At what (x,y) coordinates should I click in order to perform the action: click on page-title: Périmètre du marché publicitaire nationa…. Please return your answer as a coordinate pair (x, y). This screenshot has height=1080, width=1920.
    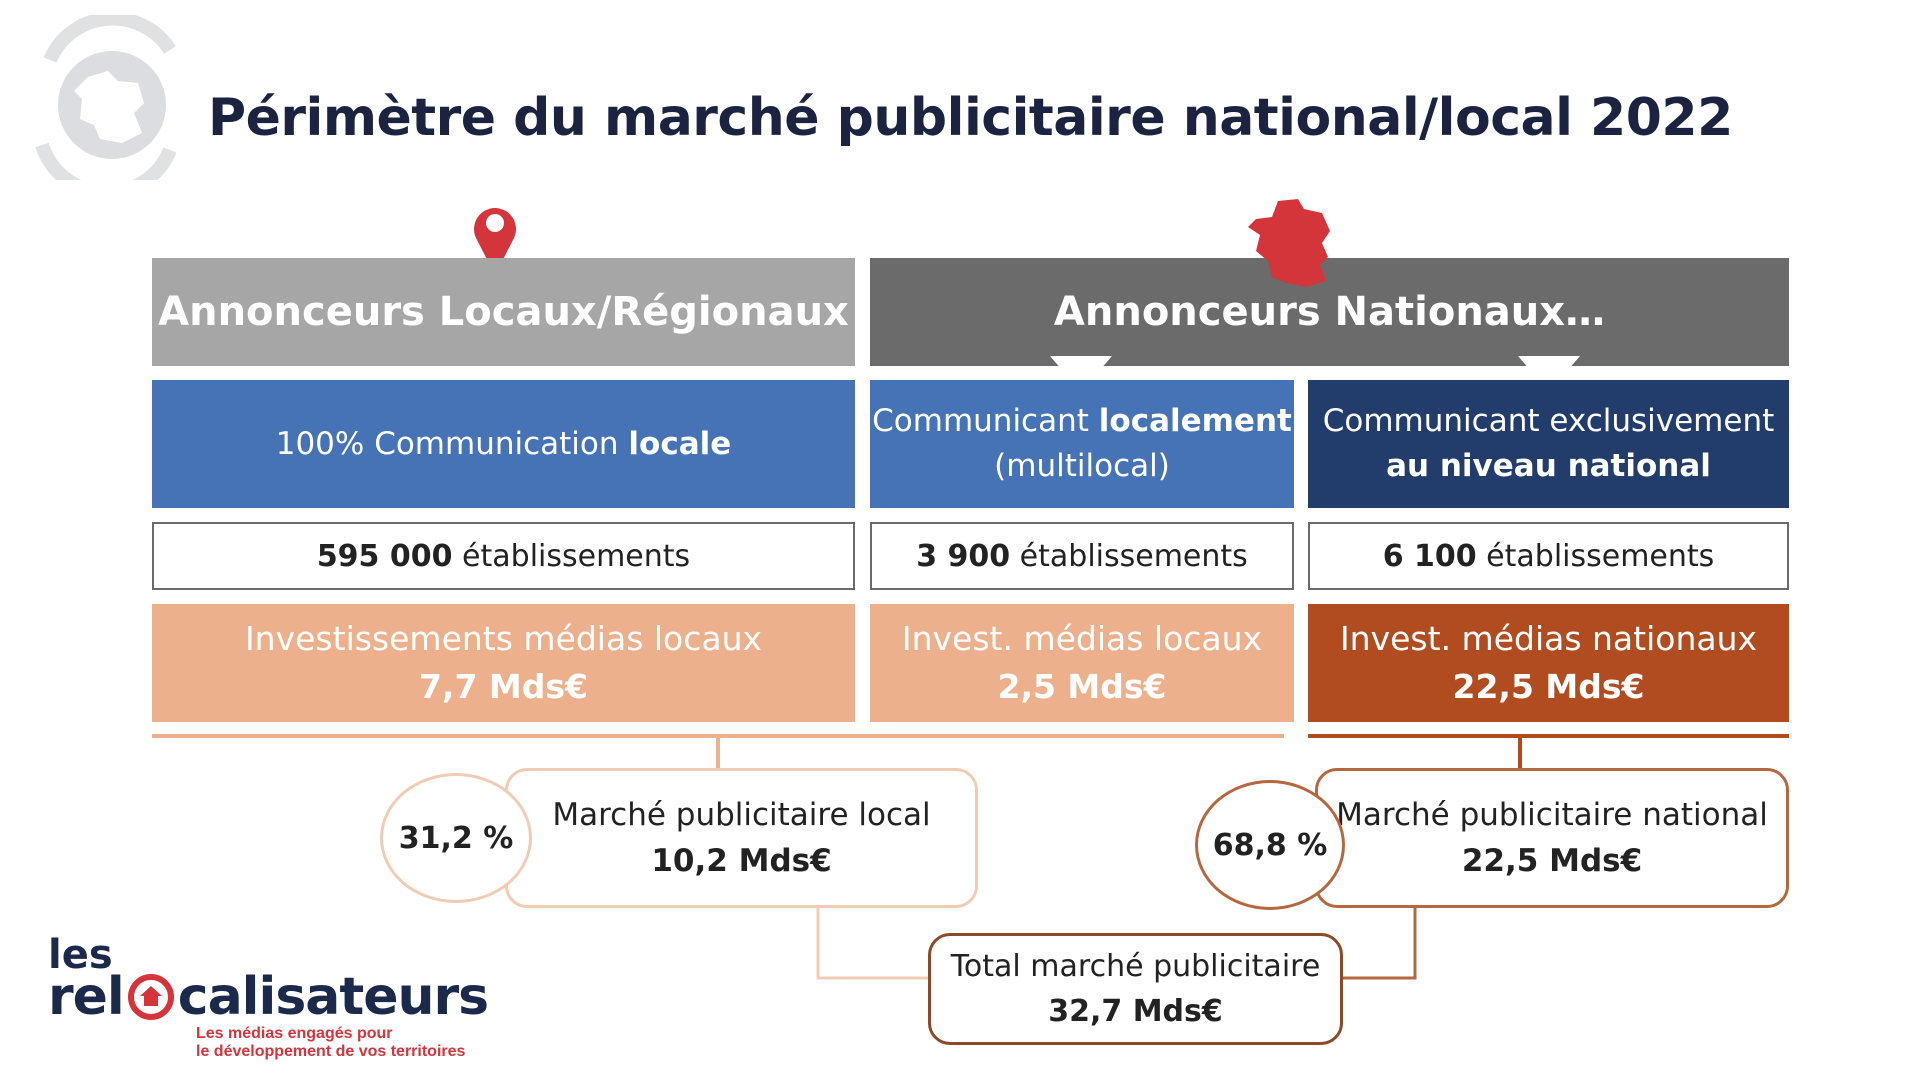
    Looking at the image, I should click on (970, 118).